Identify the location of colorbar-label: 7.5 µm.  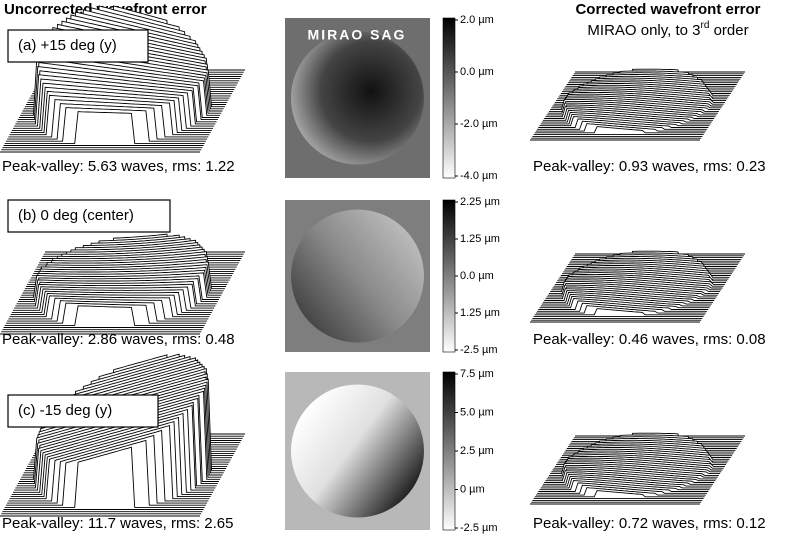
(477, 374).